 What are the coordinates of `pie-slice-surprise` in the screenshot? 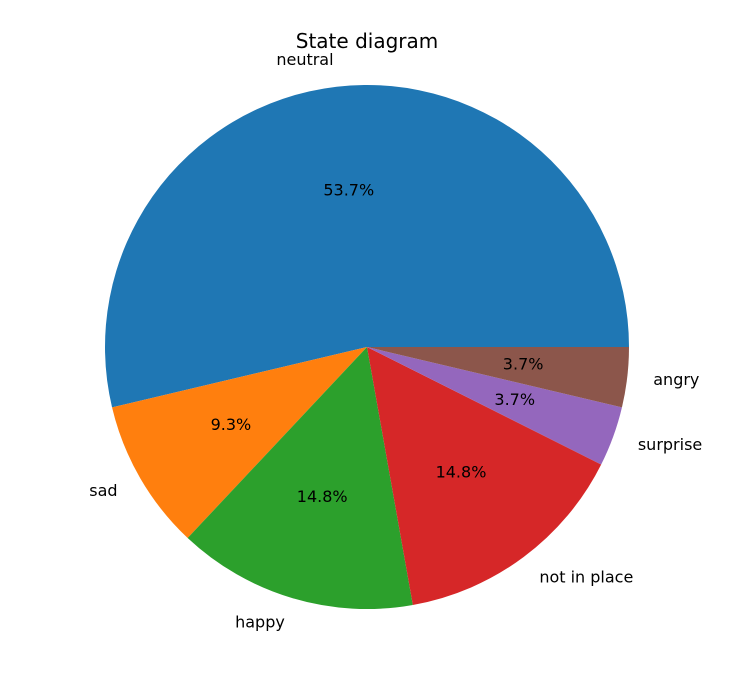 It's located at (494, 406).